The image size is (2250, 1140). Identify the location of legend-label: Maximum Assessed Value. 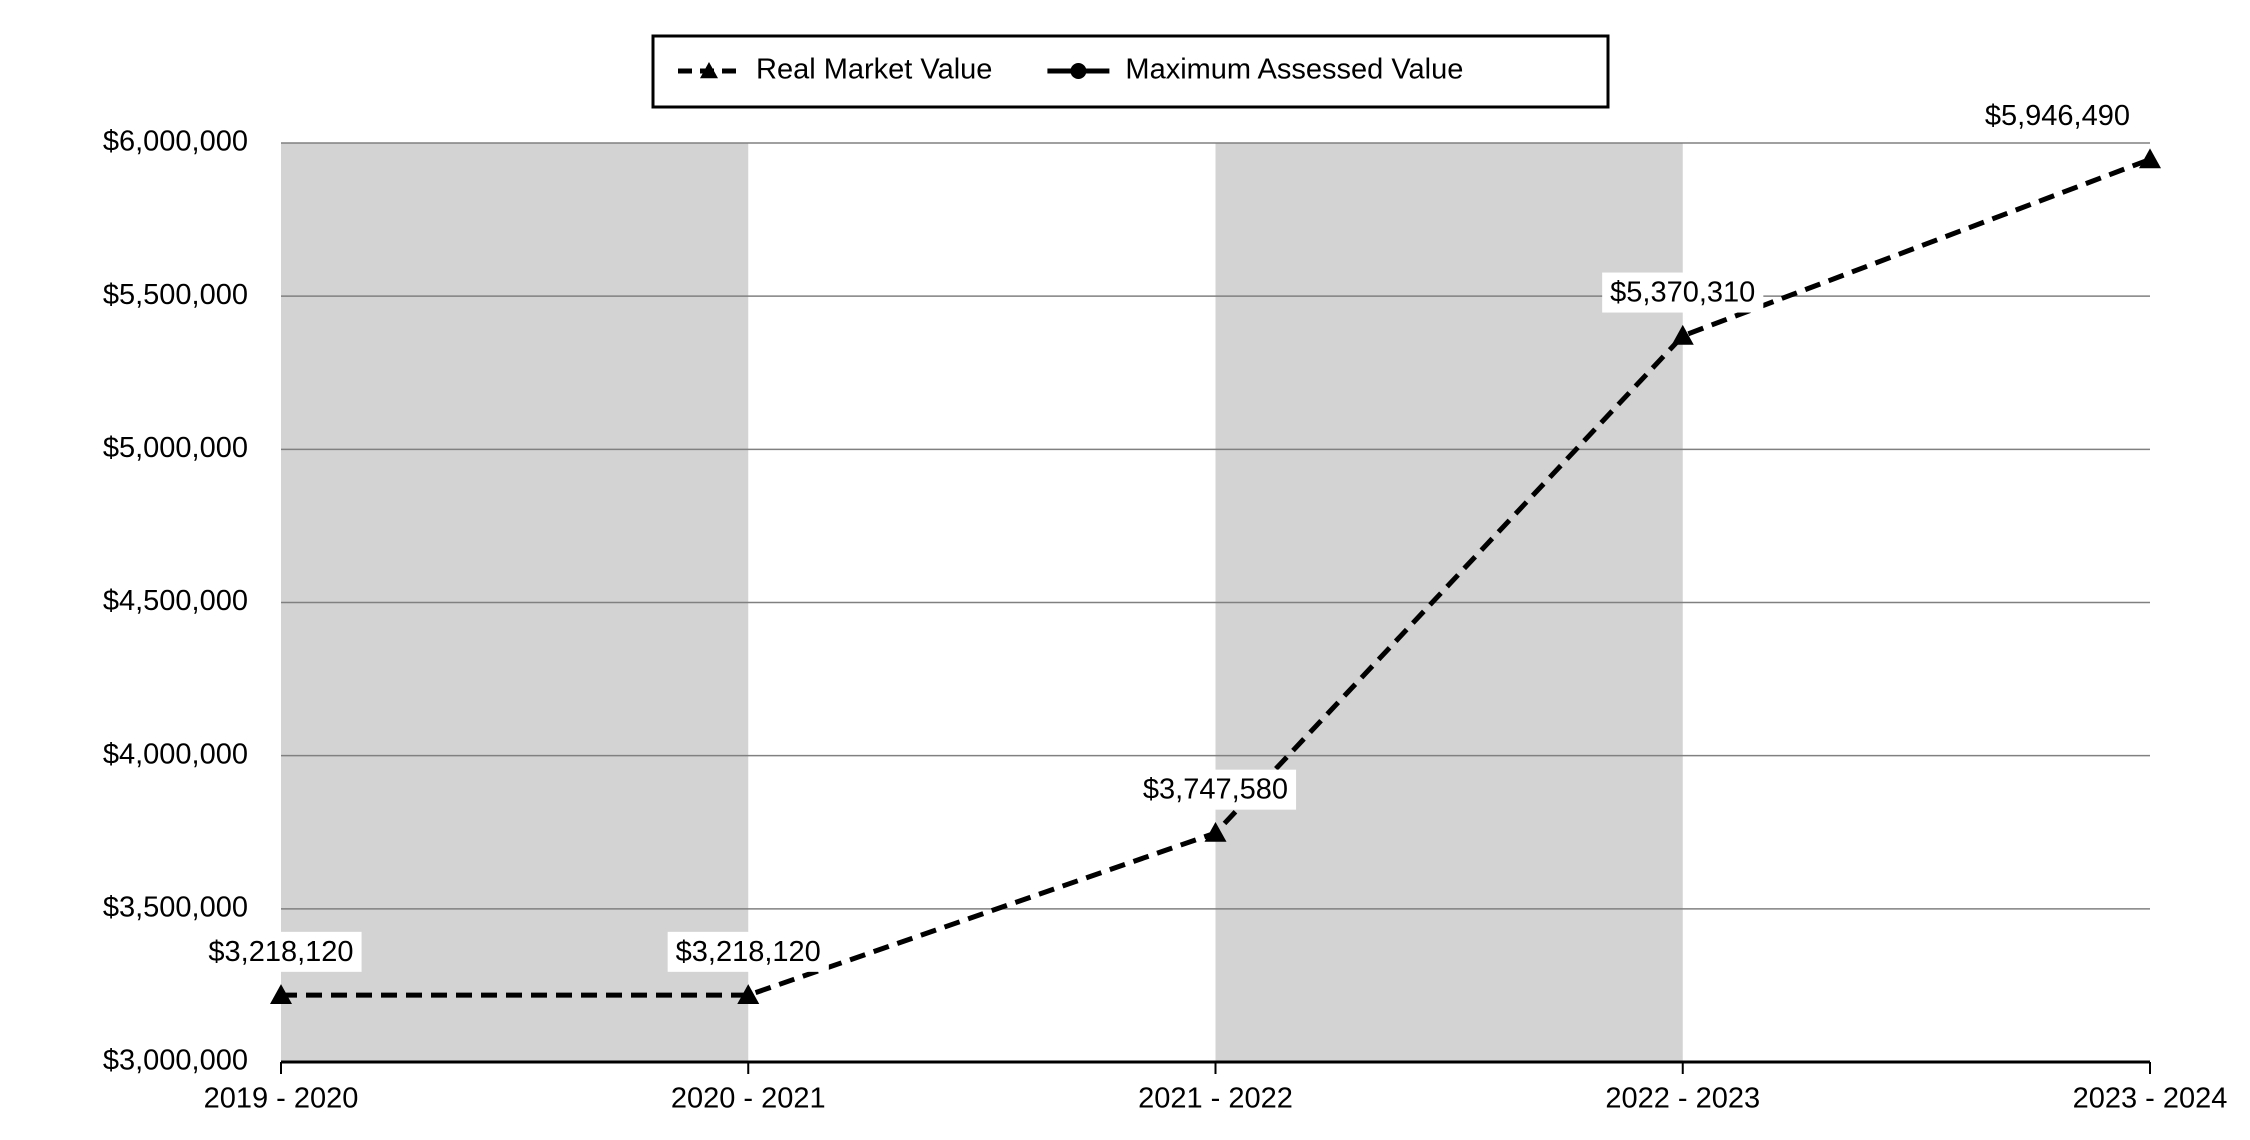
(1294, 70).